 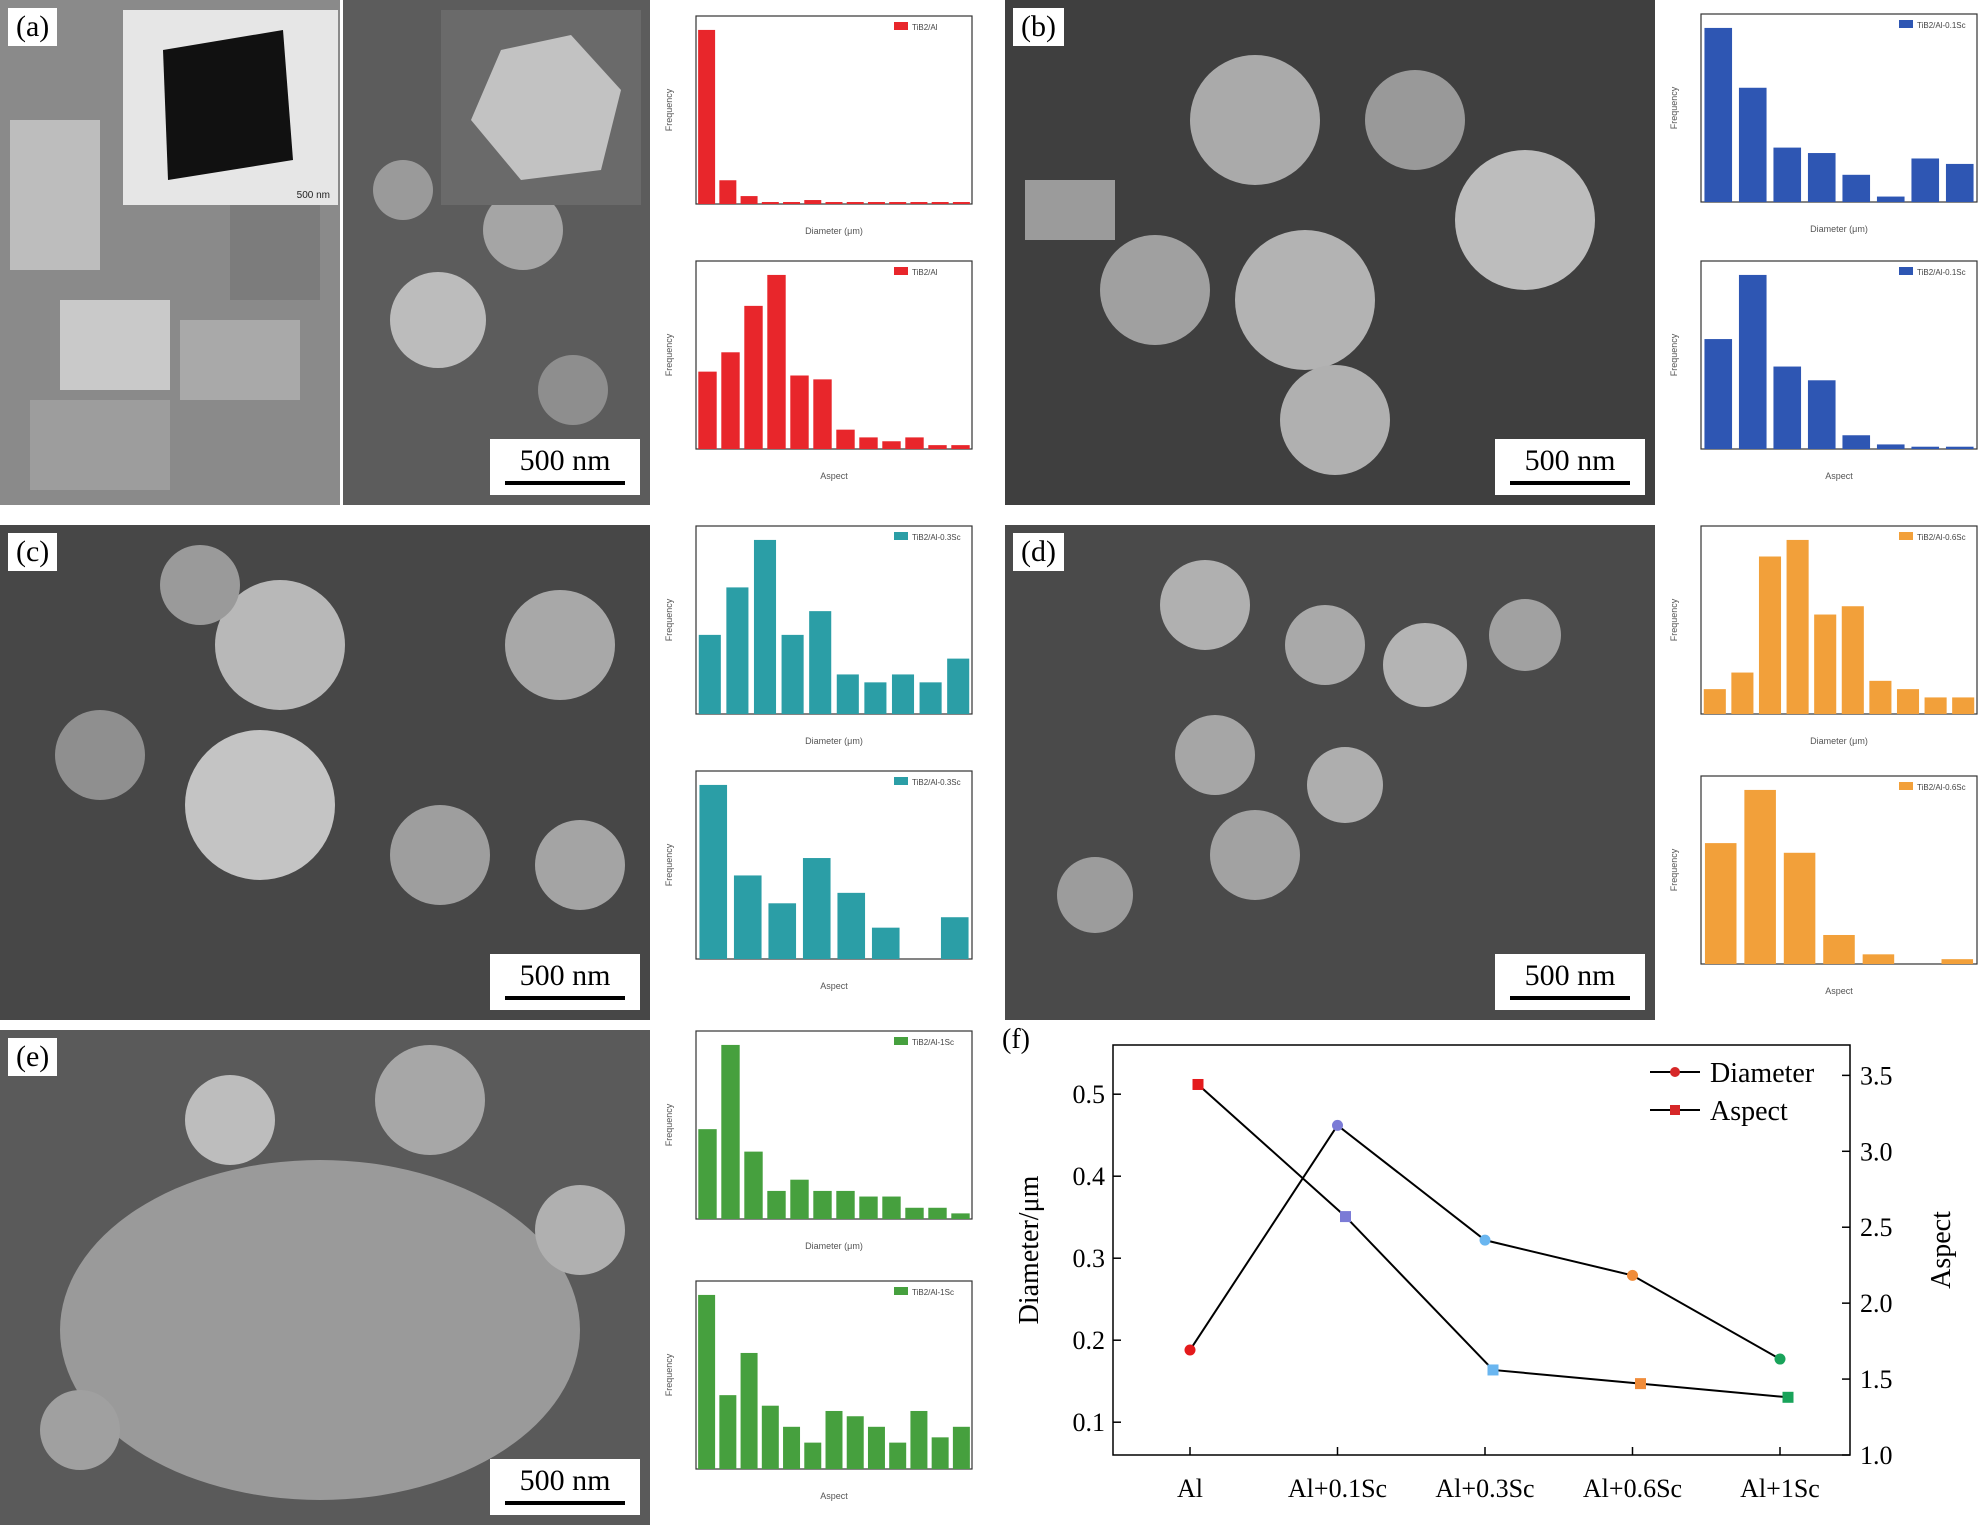 I want to click on histogram-c-diameter: TiB2/Al-0.3Sc Diameter (μm) Frequency, so click(x=820, y=635).